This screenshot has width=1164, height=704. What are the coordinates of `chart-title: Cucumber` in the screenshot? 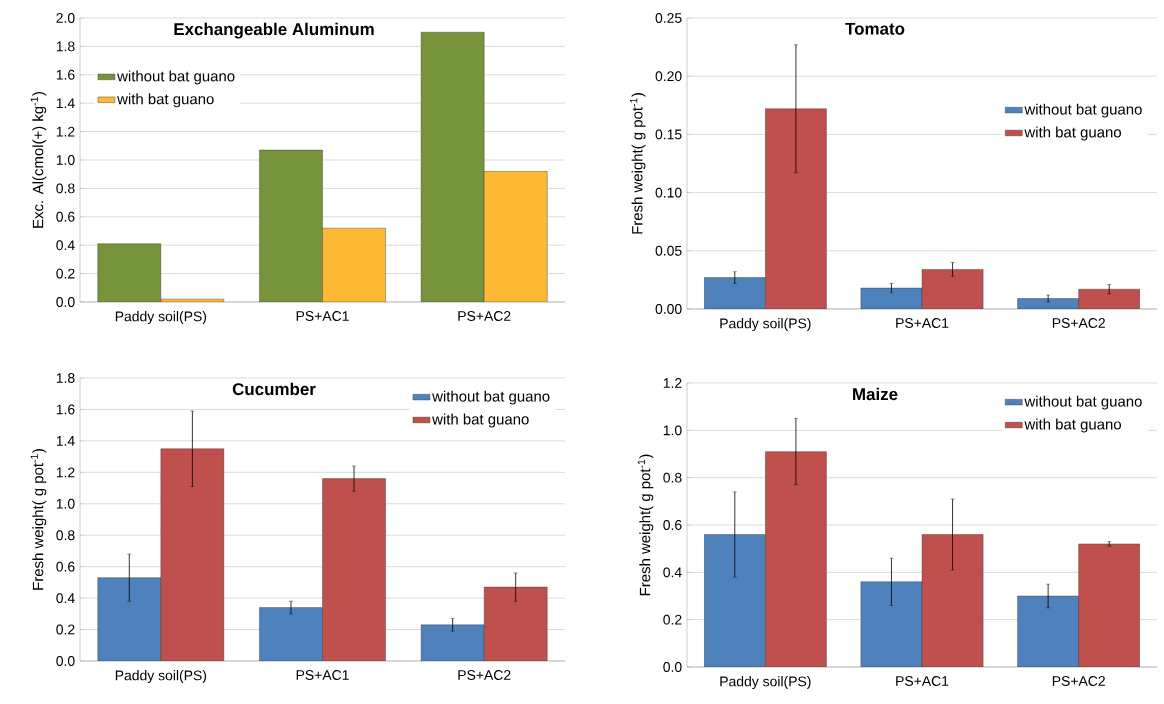 It's located at (274, 389).